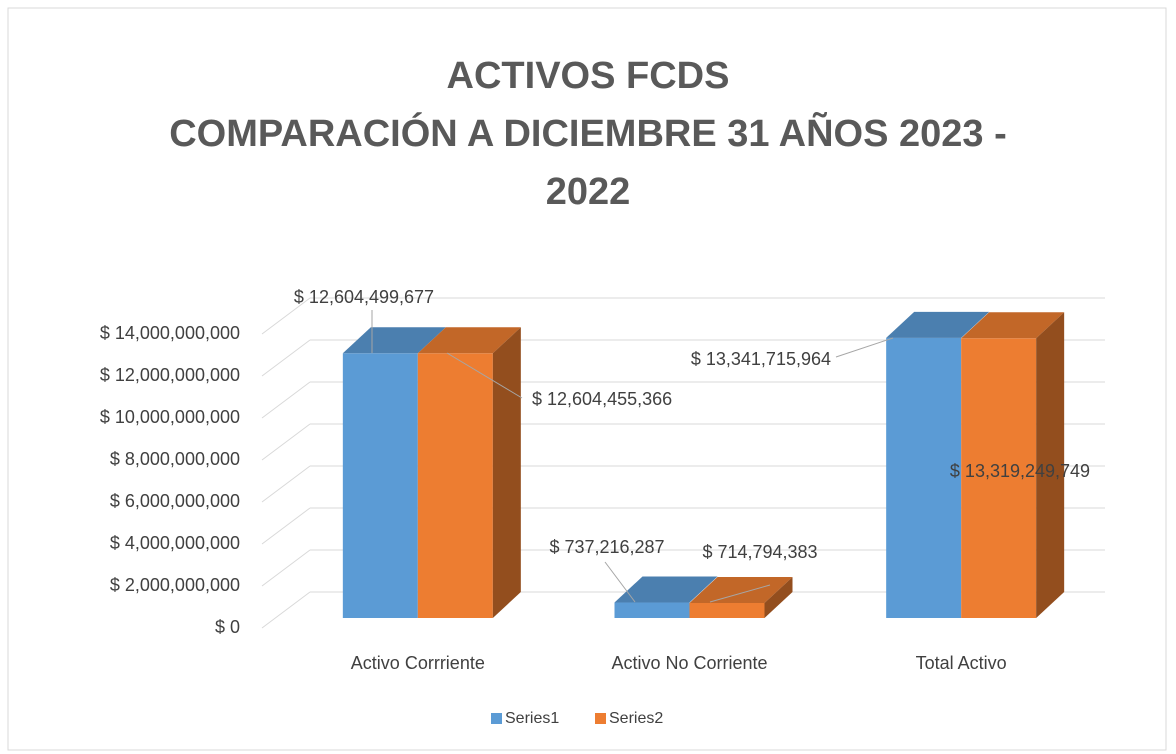 The image size is (1176, 754). What do you see at coordinates (170, 417) in the screenshot?
I see `y-tick-label: $ 10,000,000,000` at bounding box center [170, 417].